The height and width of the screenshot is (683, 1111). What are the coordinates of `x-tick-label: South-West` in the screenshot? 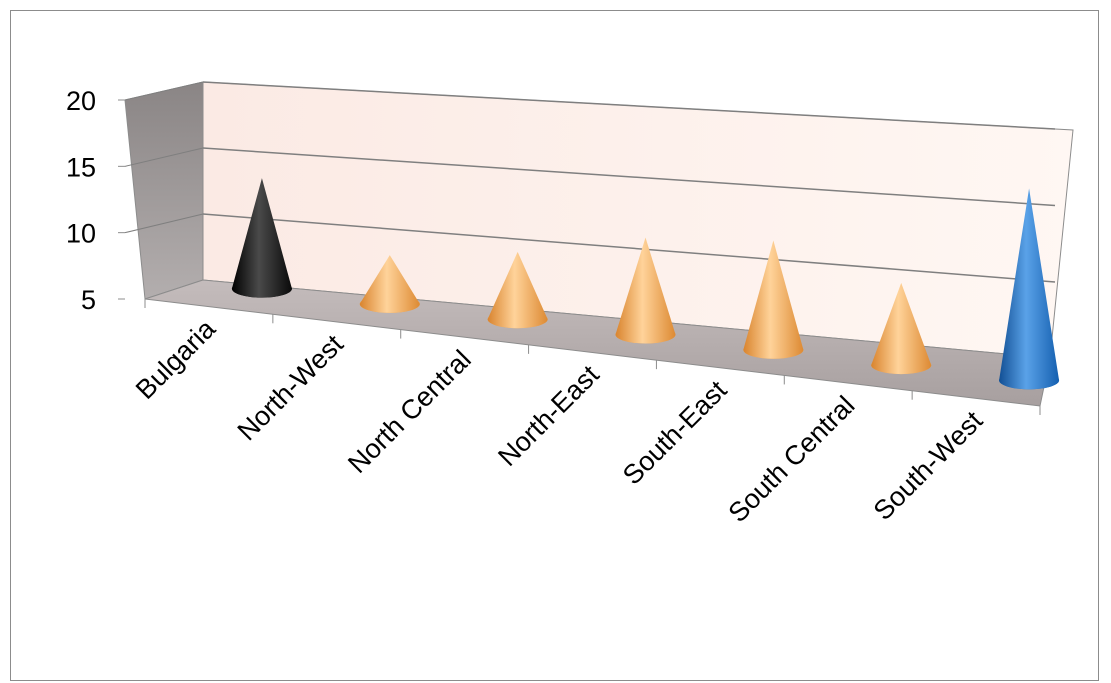 It's located at (928, 465).